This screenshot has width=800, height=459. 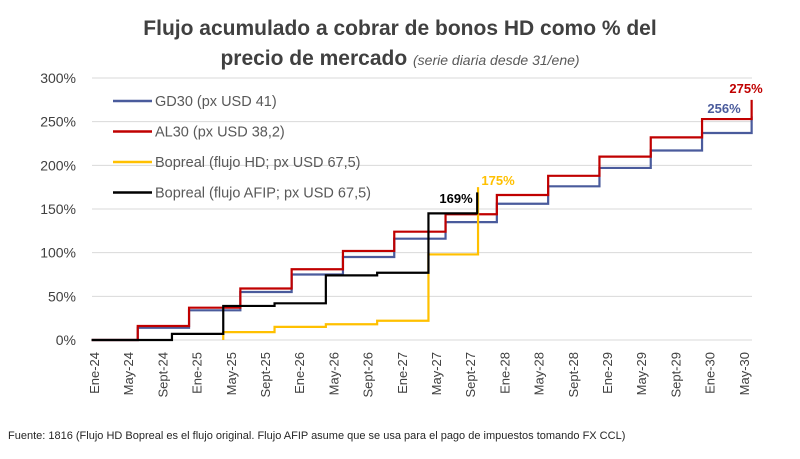 What do you see at coordinates (258, 163) in the screenshot?
I see `legend-label: Bopreal (flujo HD; px USD 67,5)` at bounding box center [258, 163].